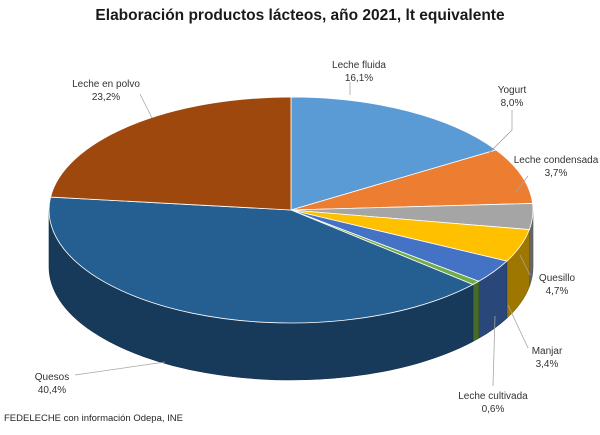 This screenshot has width=600, height=435. What do you see at coordinates (359, 65) in the screenshot?
I see `label-leche-fluida: Leche fluida` at bounding box center [359, 65].